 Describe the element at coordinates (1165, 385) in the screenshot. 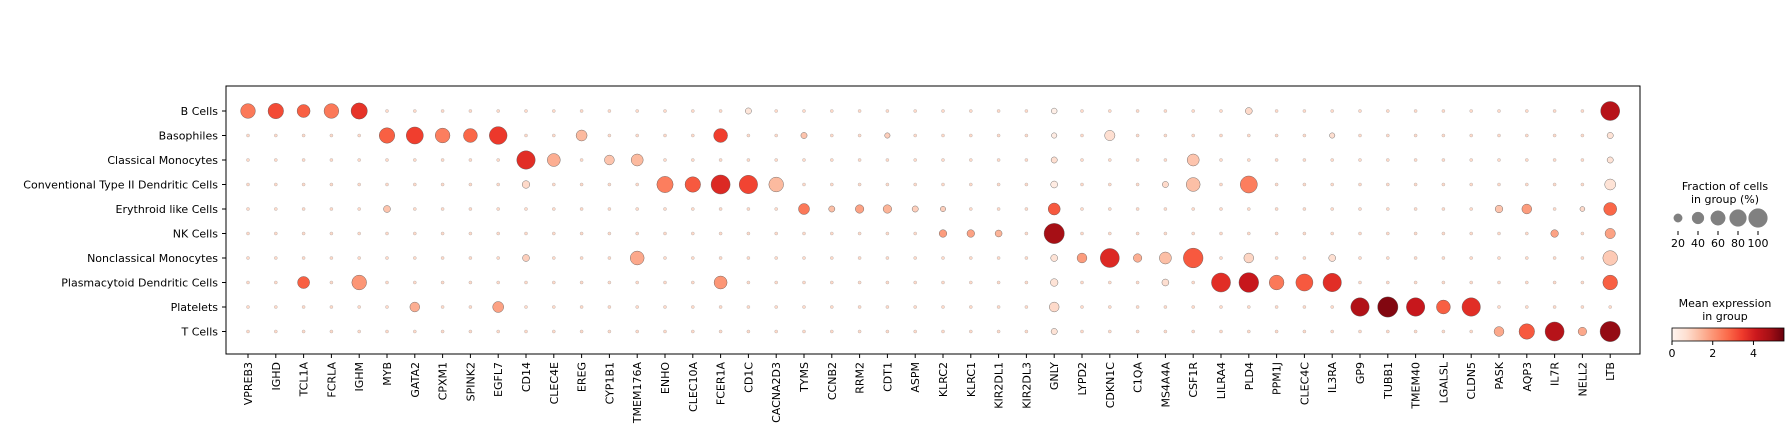

I see `column-label: MS4A4A` at that location.